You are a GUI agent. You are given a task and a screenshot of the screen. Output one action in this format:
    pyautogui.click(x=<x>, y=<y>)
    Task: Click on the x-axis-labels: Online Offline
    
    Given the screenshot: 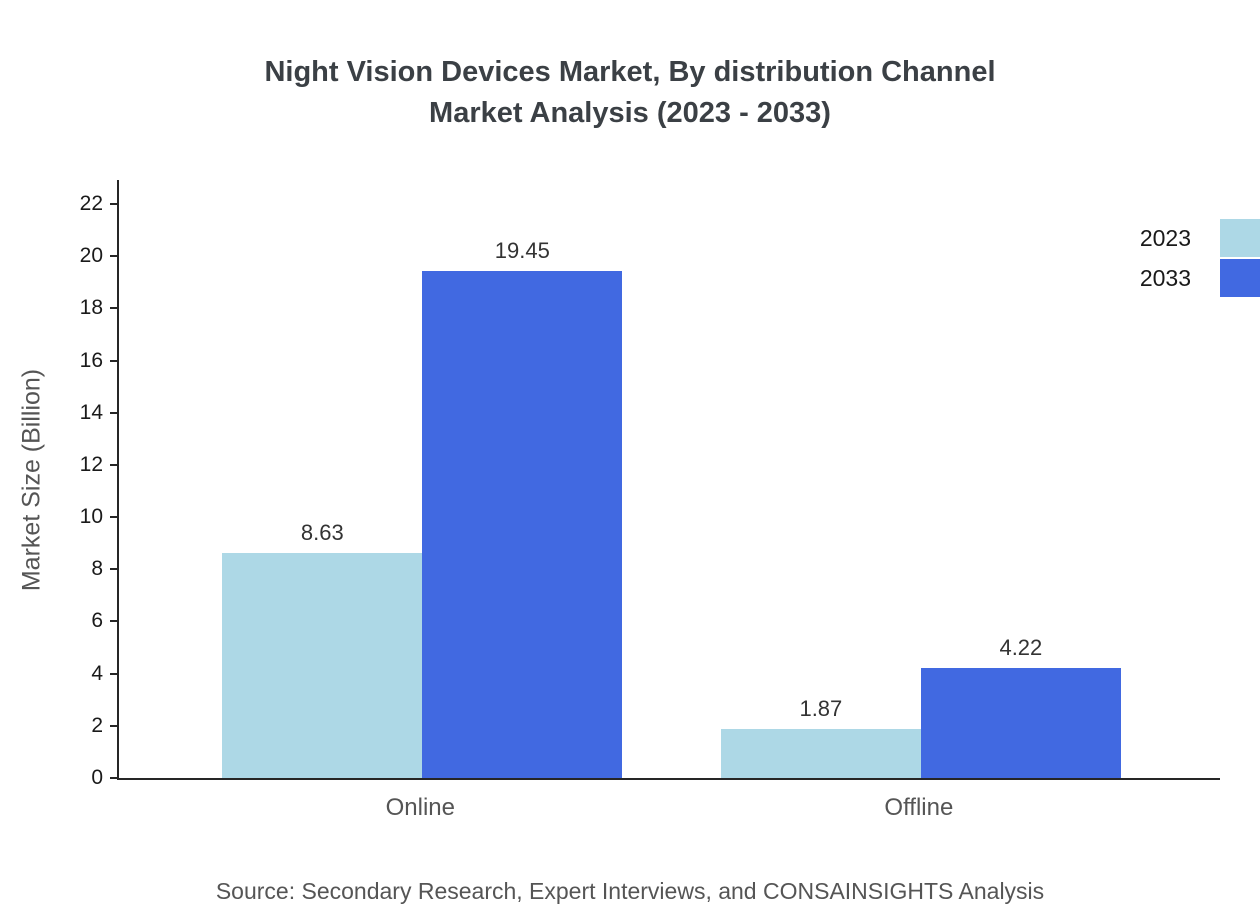 What is the action you would take?
    pyautogui.click(x=668, y=809)
    